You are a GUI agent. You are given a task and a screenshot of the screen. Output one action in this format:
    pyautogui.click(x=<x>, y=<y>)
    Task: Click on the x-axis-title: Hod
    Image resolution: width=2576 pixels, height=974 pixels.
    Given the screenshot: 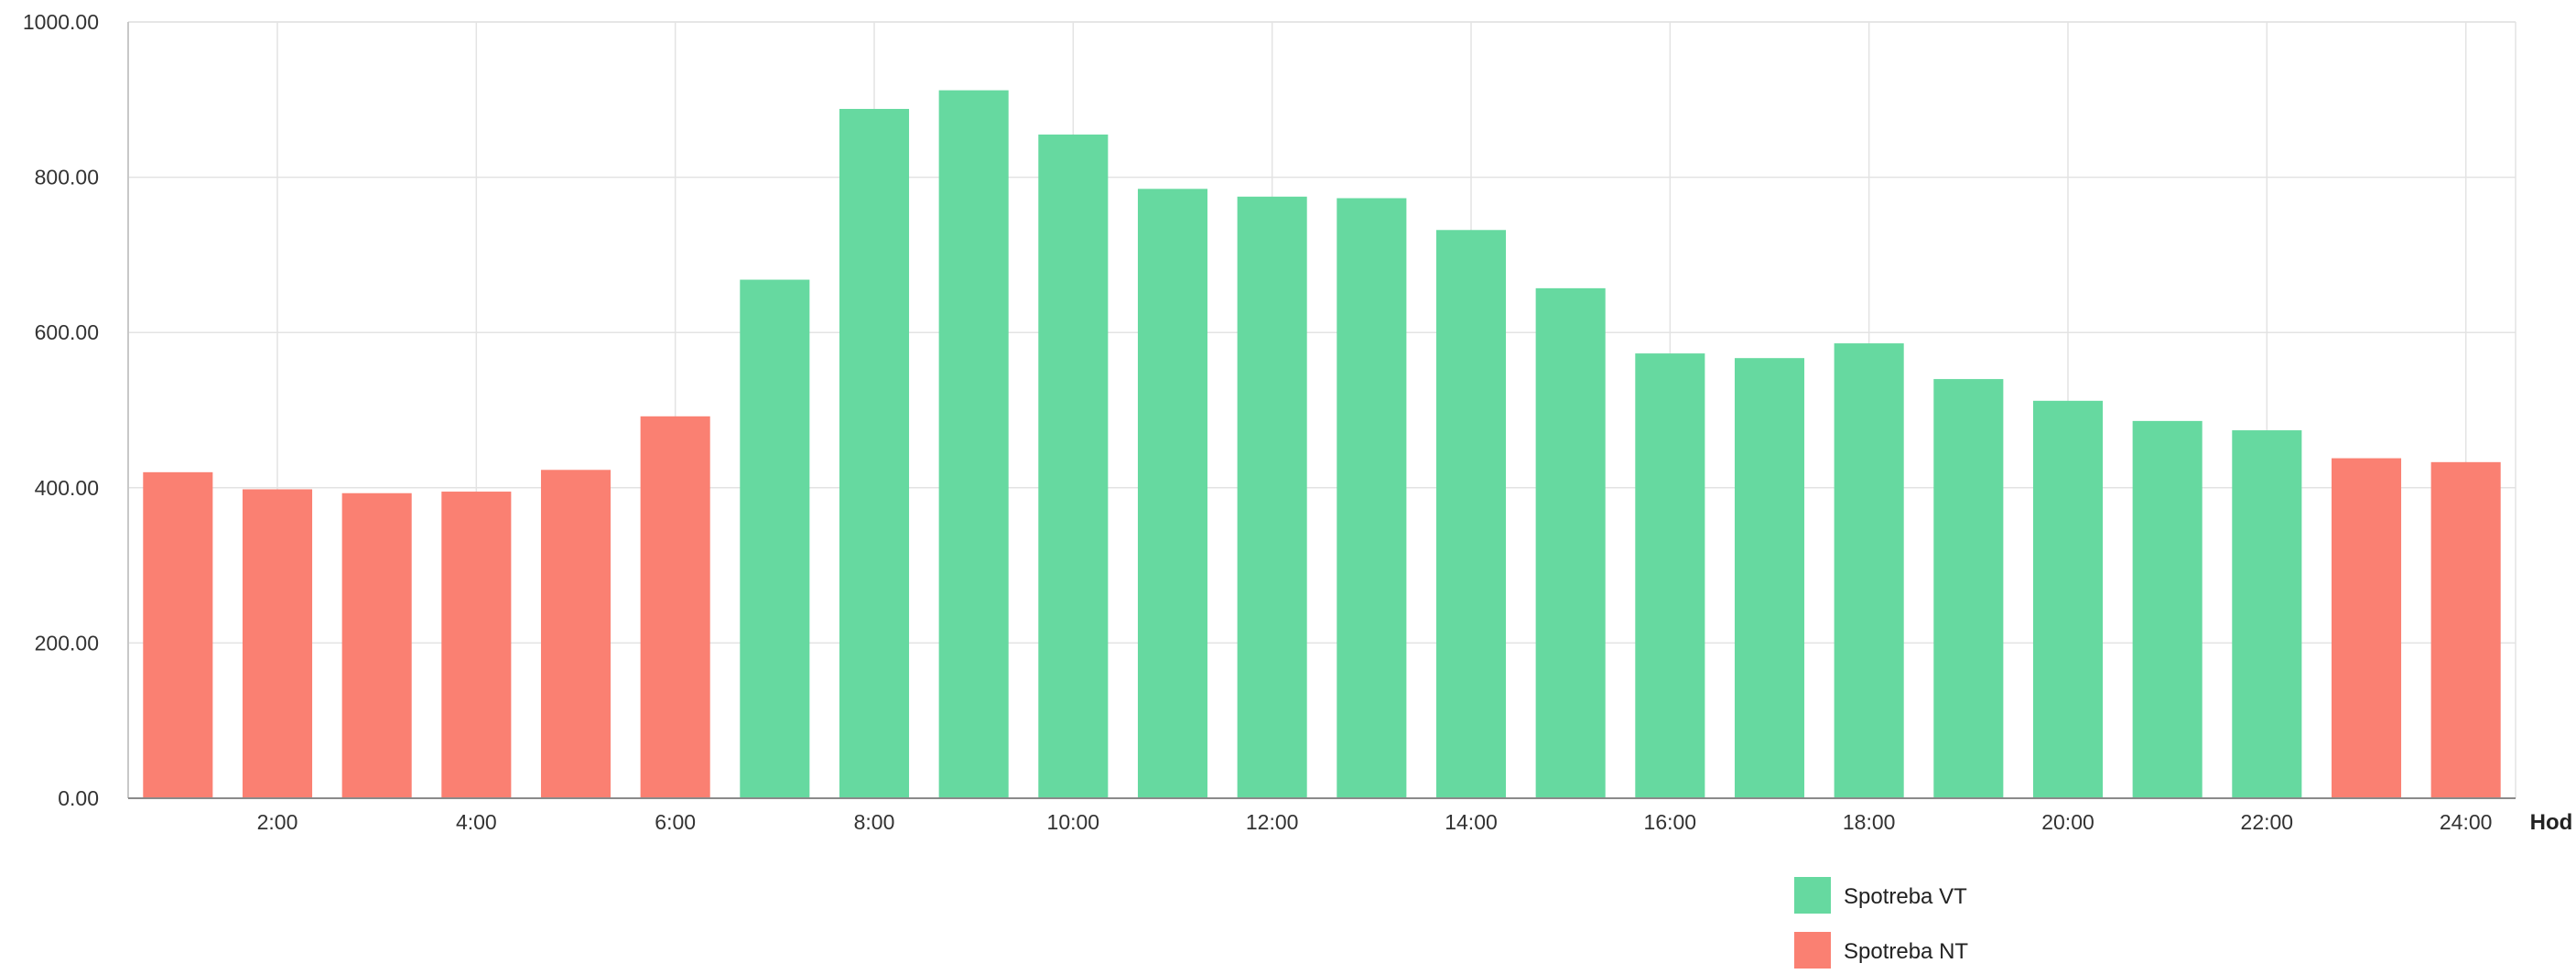 What is the action you would take?
    pyautogui.click(x=2552, y=822)
    